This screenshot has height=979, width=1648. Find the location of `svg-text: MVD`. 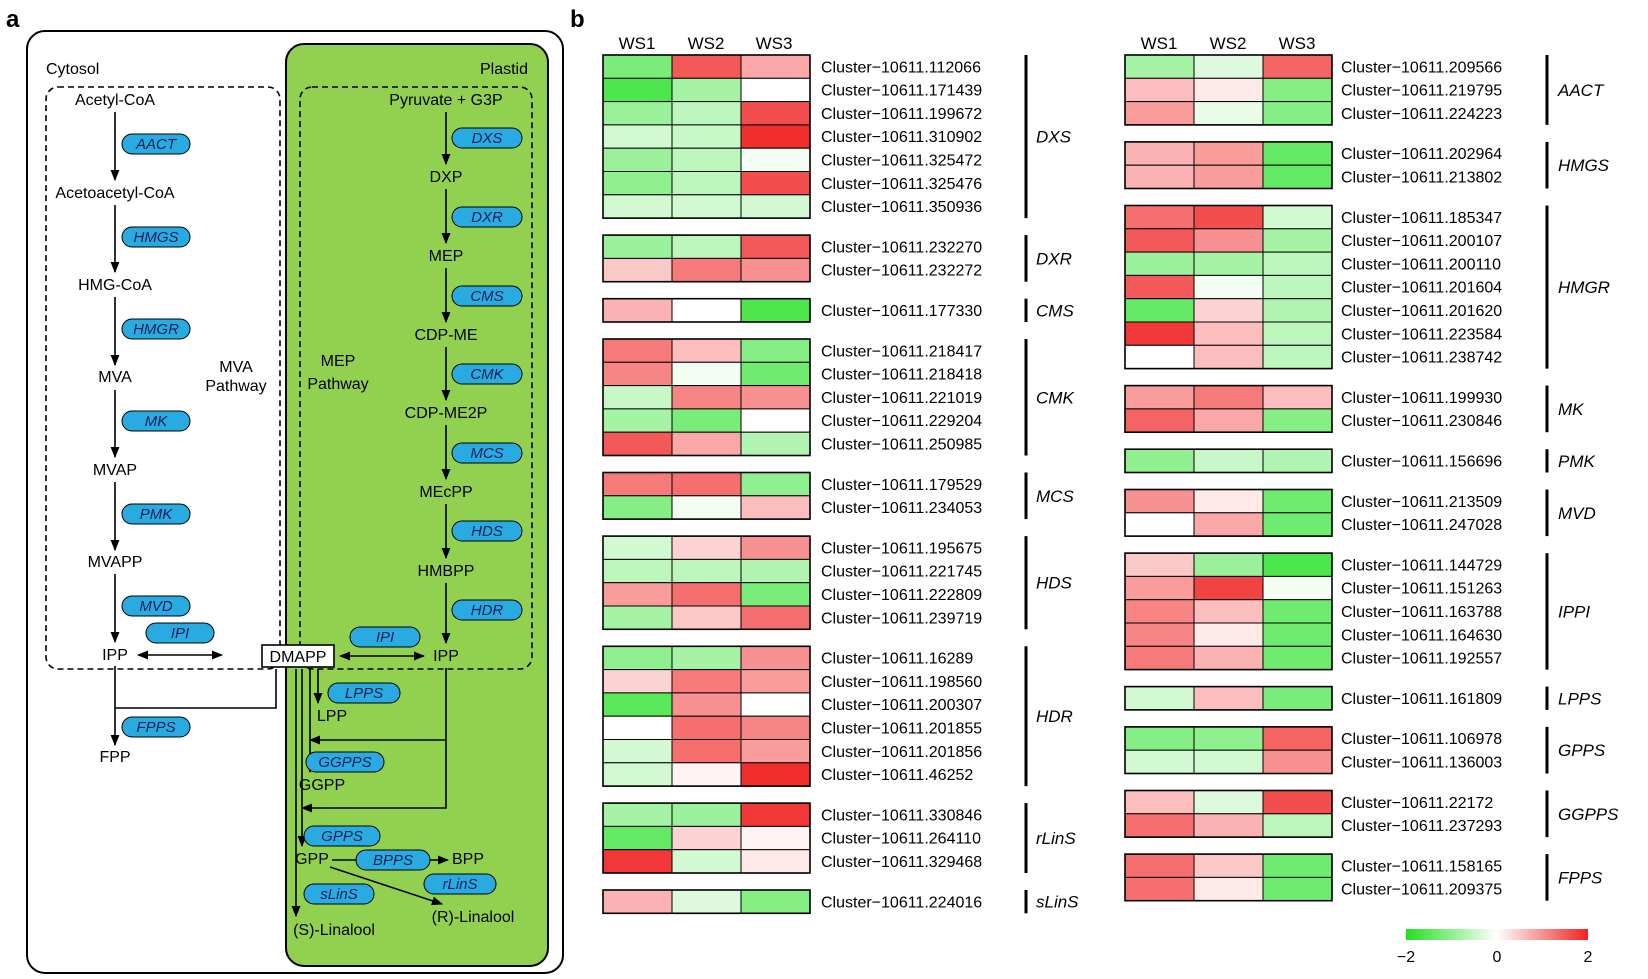

svg-text: MVD is located at coordinates (156, 606).